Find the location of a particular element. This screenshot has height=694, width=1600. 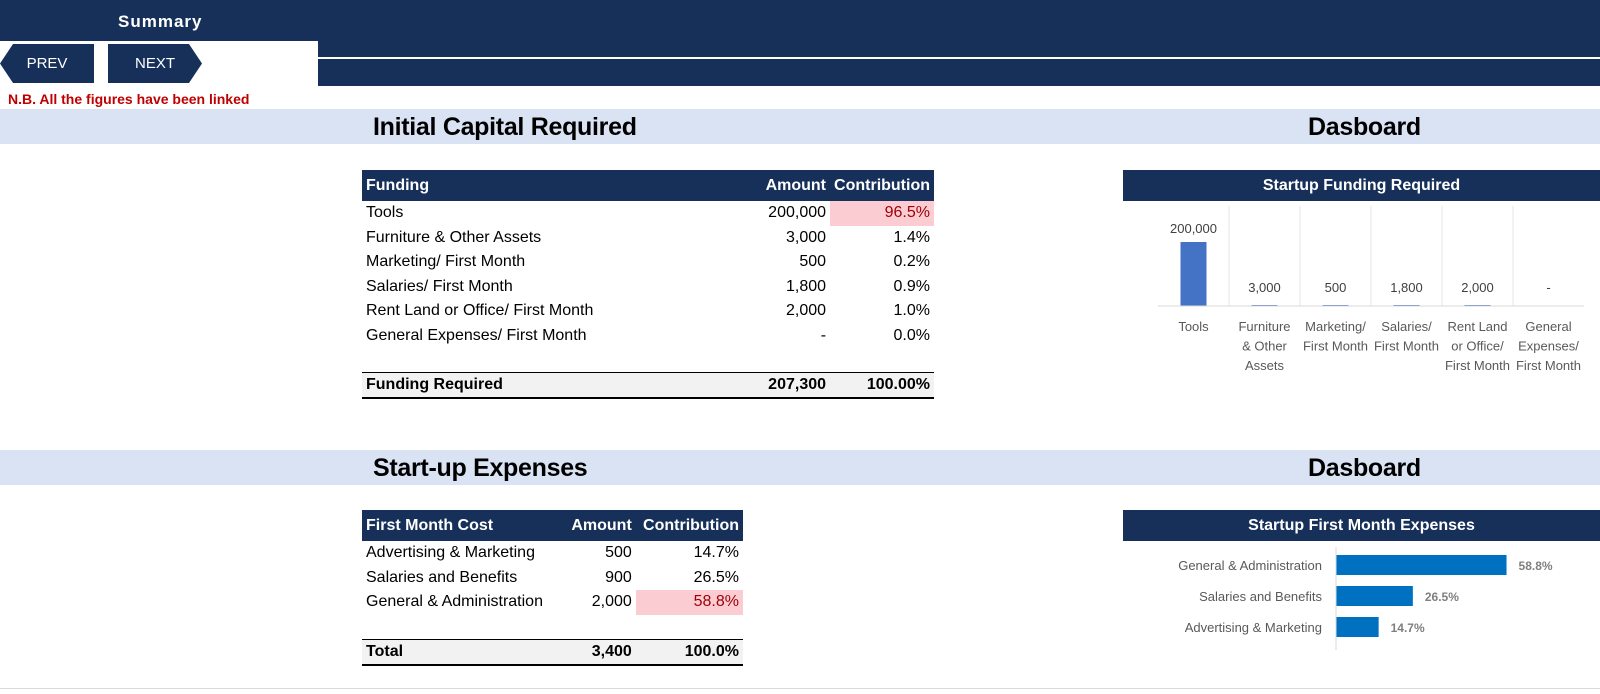

data-label: 58.8% is located at coordinates (1536, 566).